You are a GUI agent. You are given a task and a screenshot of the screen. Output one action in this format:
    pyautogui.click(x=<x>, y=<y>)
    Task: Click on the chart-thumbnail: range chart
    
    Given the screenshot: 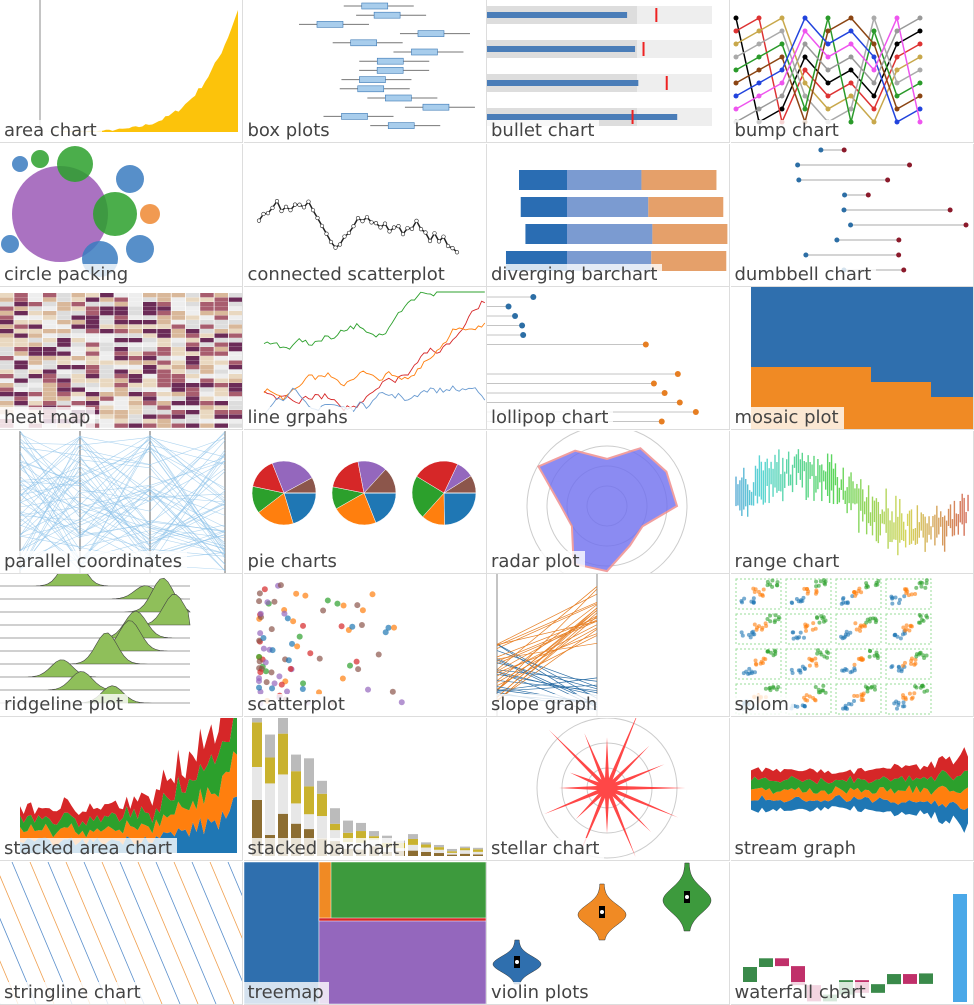 What is the action you would take?
    pyautogui.click(x=852, y=502)
    